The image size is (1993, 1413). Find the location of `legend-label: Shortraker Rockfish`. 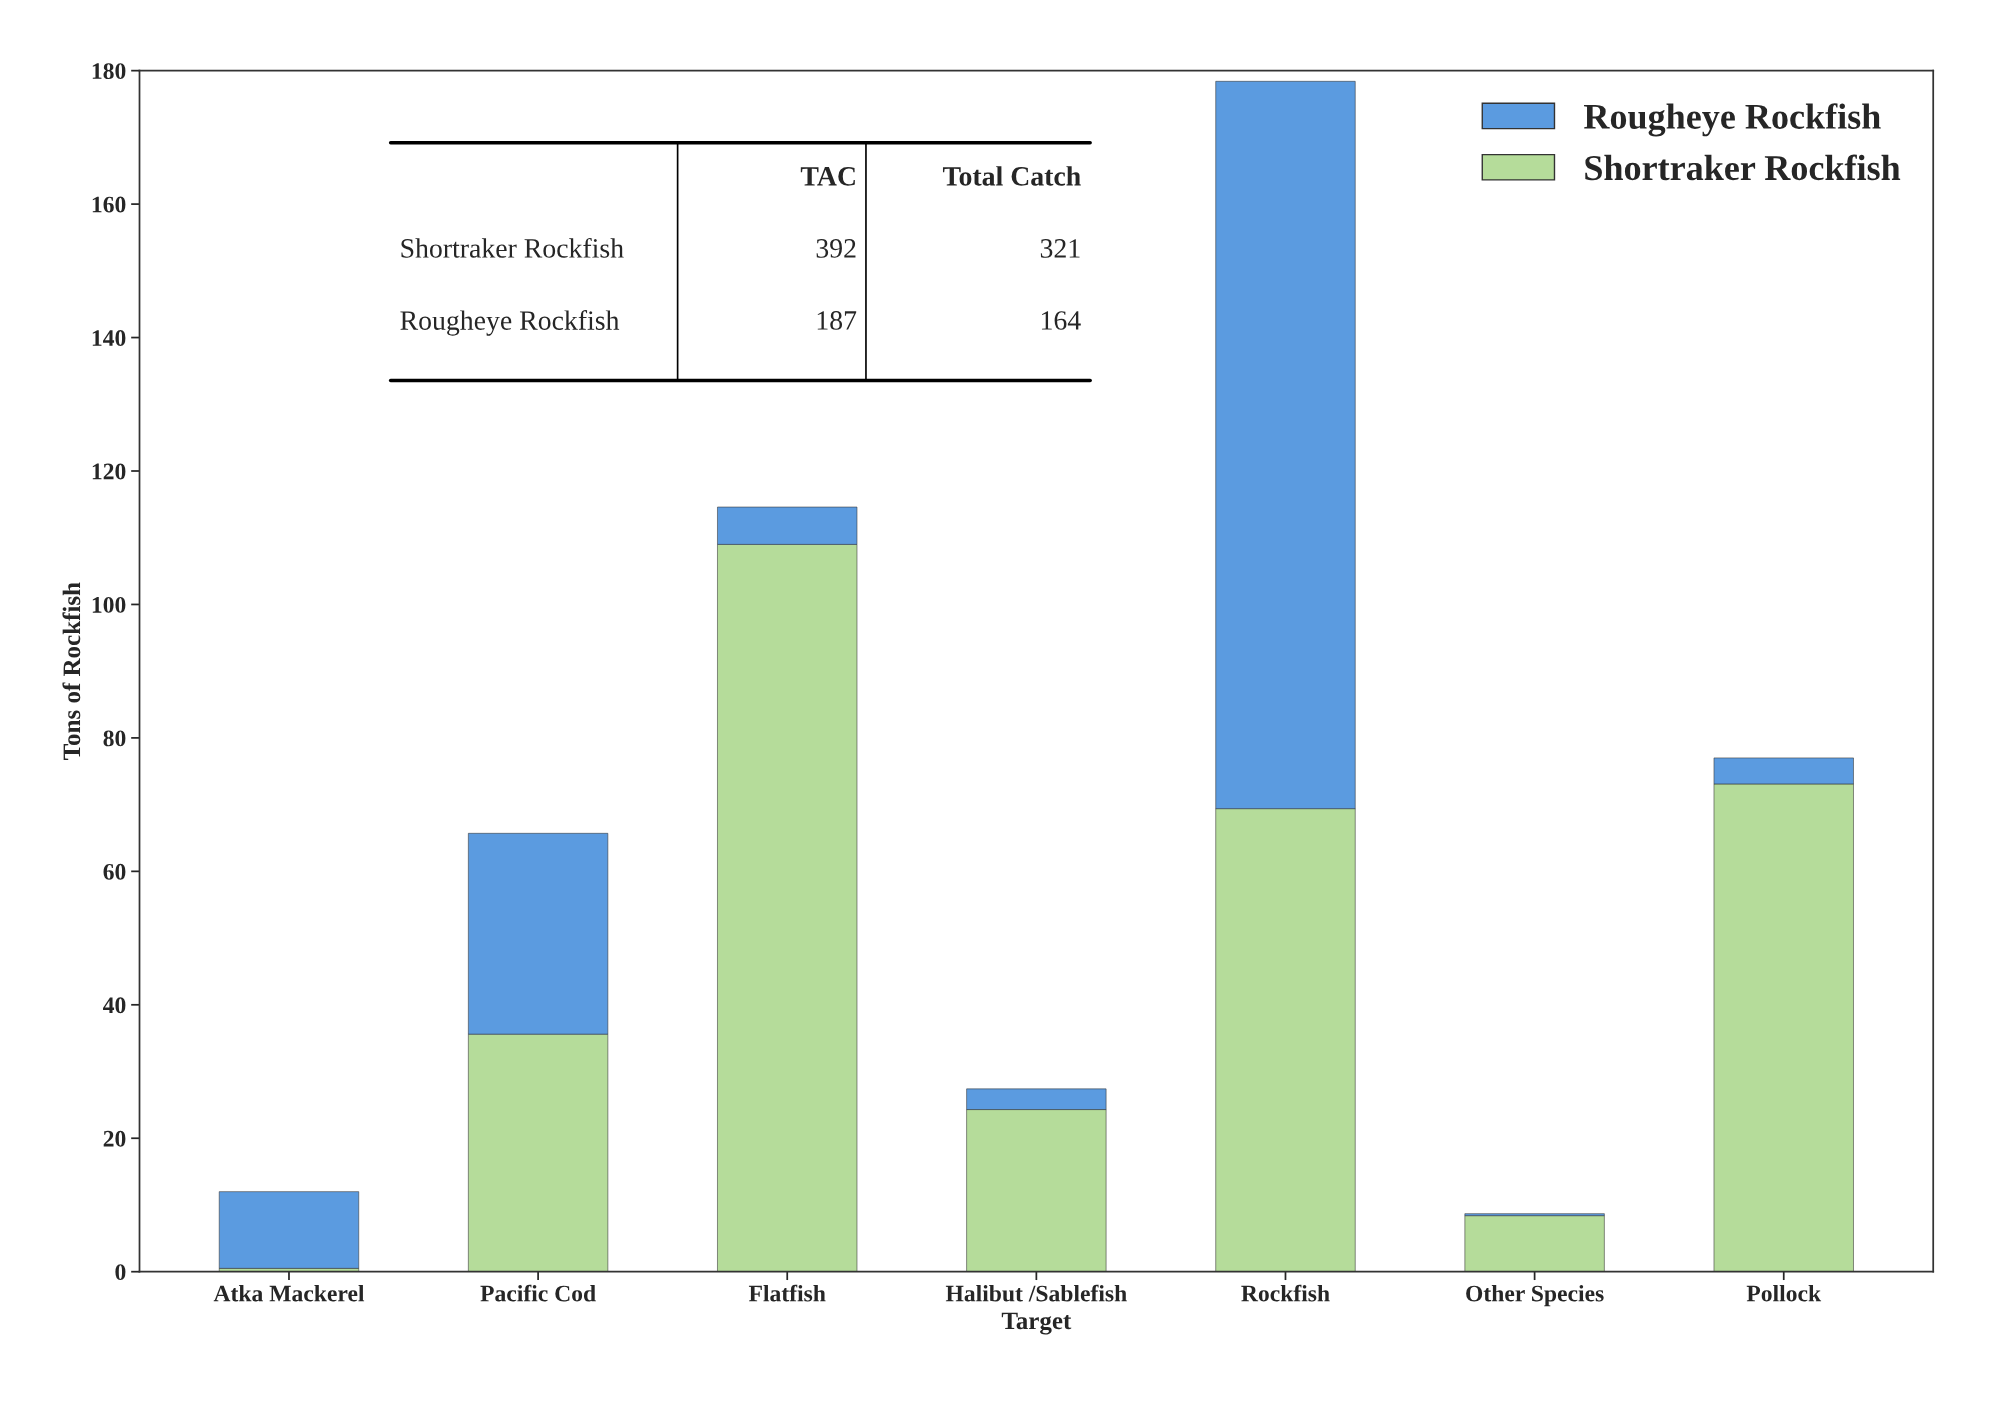

legend-label: Shortraker Rockfish is located at coordinates (1743, 167).